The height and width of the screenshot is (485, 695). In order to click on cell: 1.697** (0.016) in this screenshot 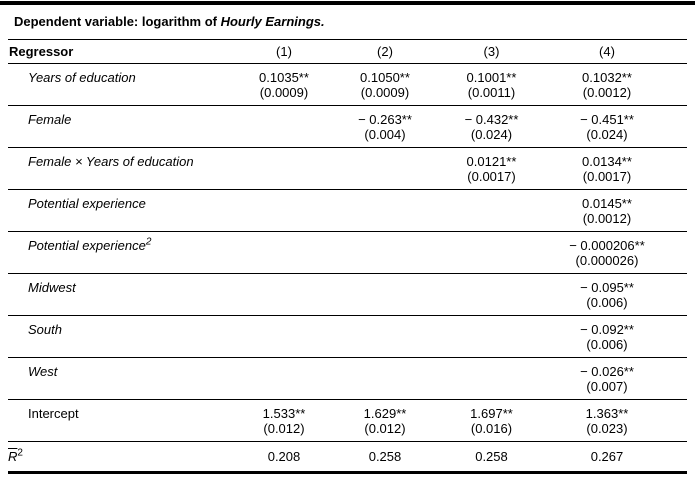, I will do `click(491, 420)`.